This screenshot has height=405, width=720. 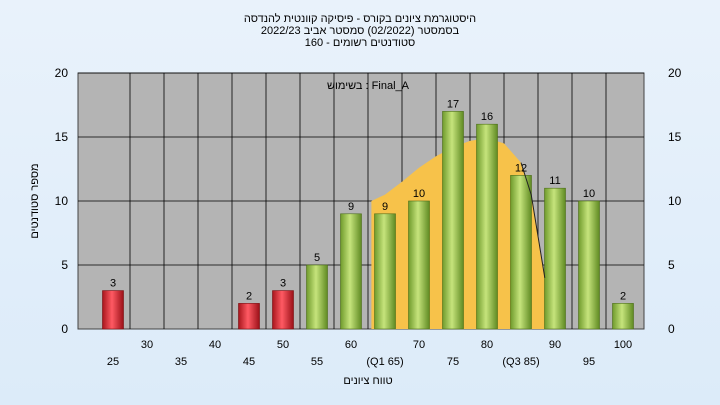 I want to click on y-tick-left-5: 5, so click(x=64, y=265).